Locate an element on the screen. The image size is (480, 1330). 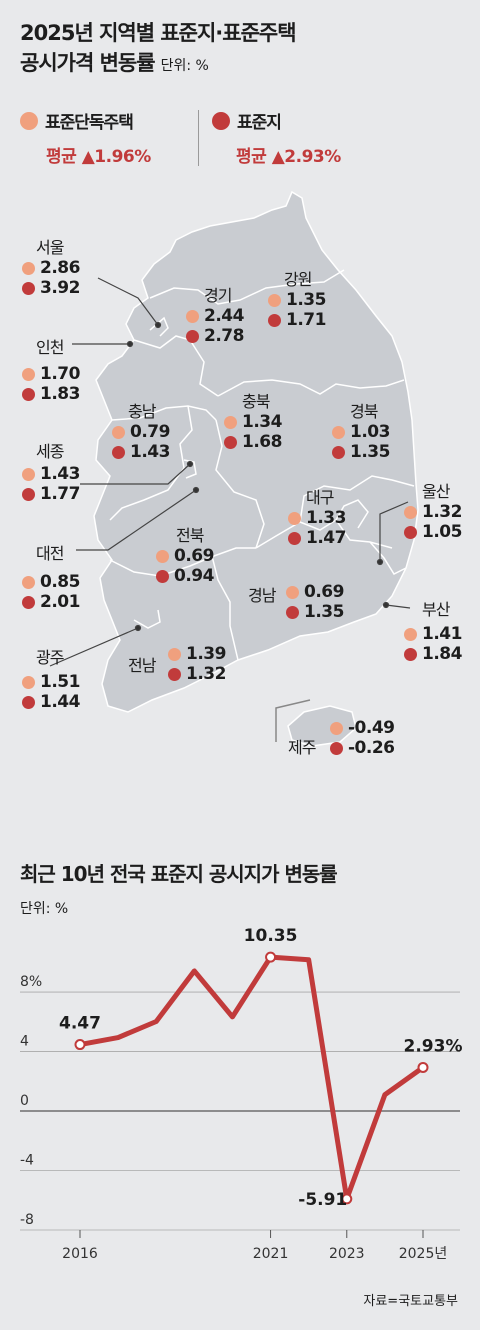
house-value-text: 1.03 is located at coordinates (370, 432).